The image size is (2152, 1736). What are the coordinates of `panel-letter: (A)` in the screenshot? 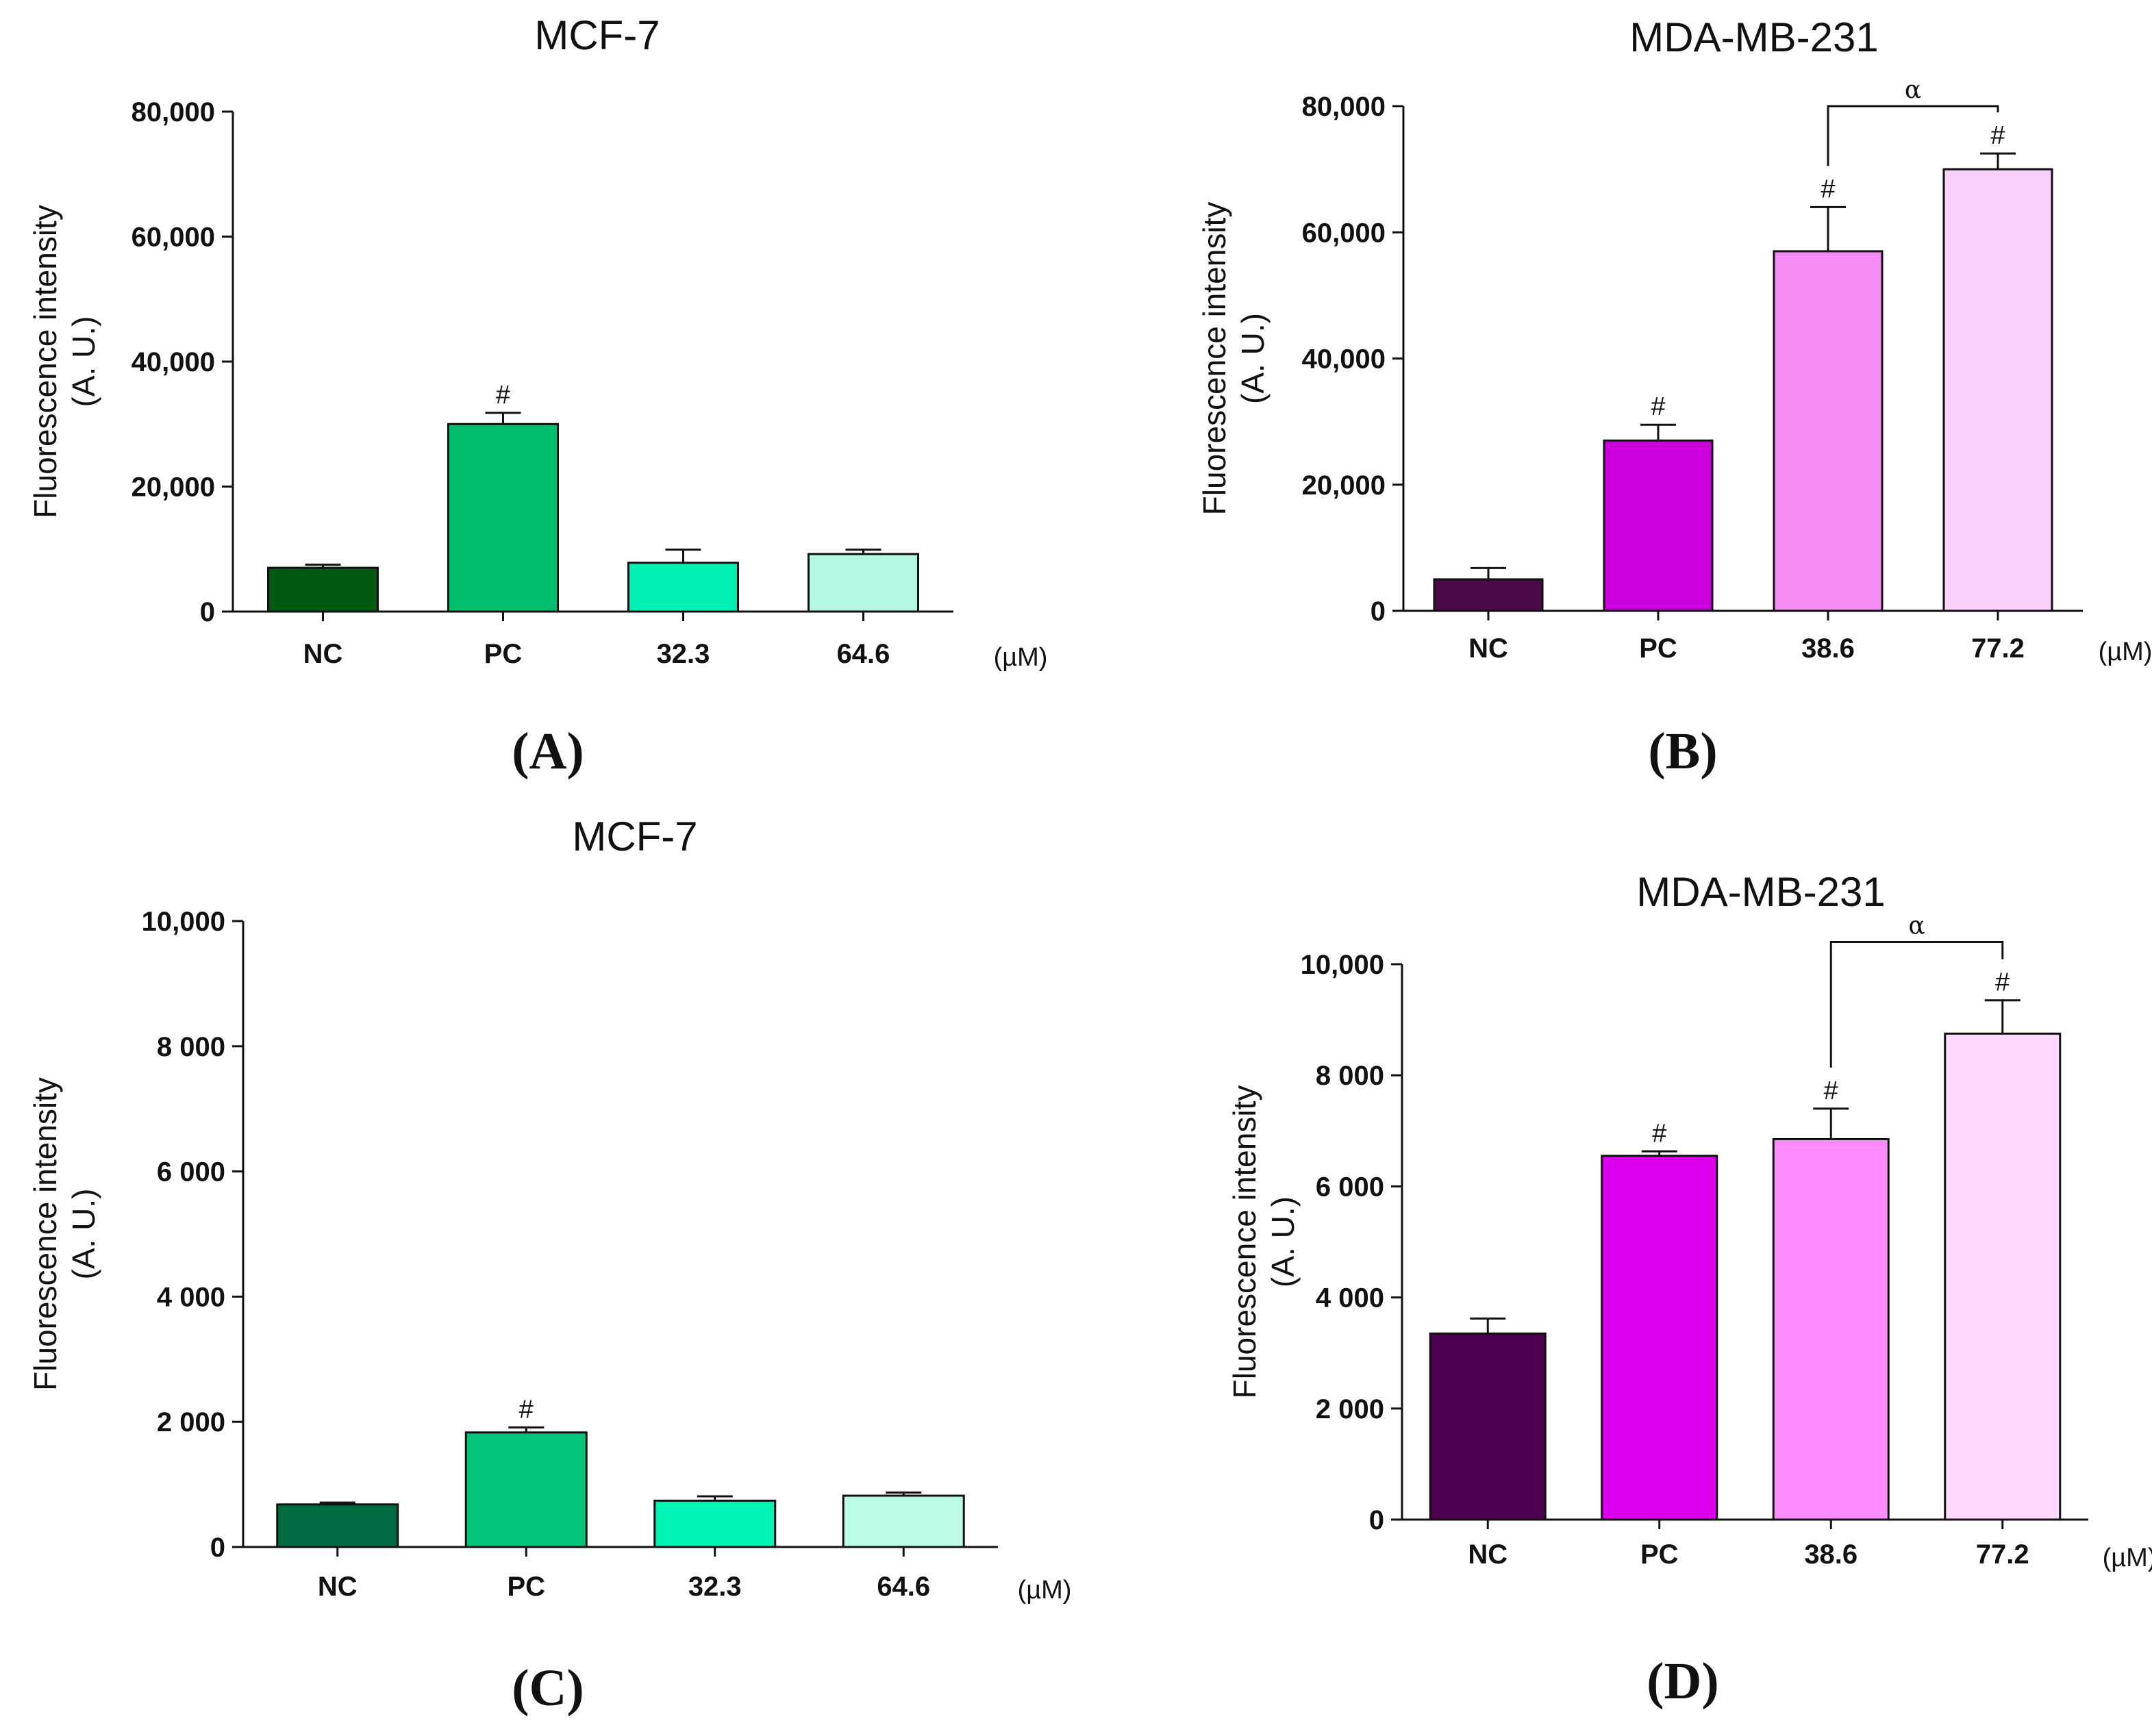 It's located at (548, 751).